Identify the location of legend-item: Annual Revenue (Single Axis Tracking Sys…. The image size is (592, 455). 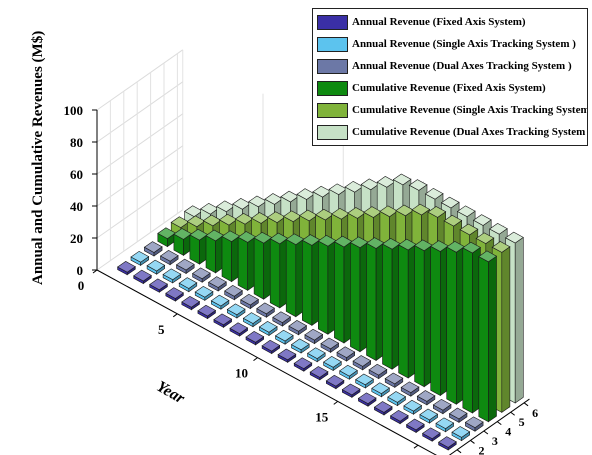
(446, 44).